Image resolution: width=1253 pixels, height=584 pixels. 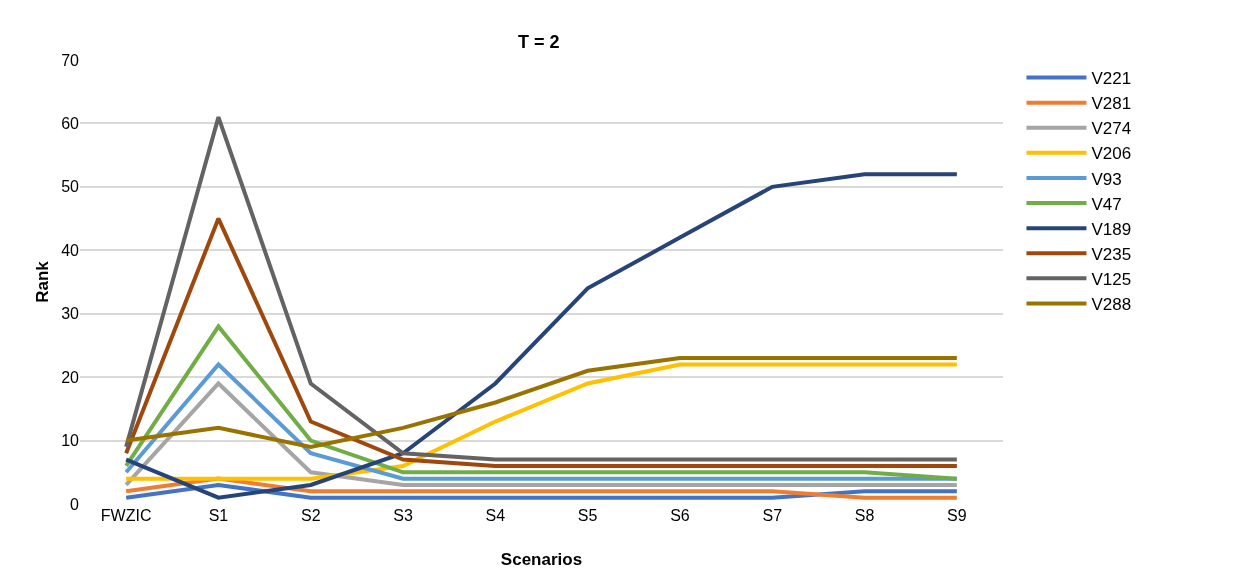 What do you see at coordinates (957, 515) in the screenshot?
I see `x-tick-label: S9` at bounding box center [957, 515].